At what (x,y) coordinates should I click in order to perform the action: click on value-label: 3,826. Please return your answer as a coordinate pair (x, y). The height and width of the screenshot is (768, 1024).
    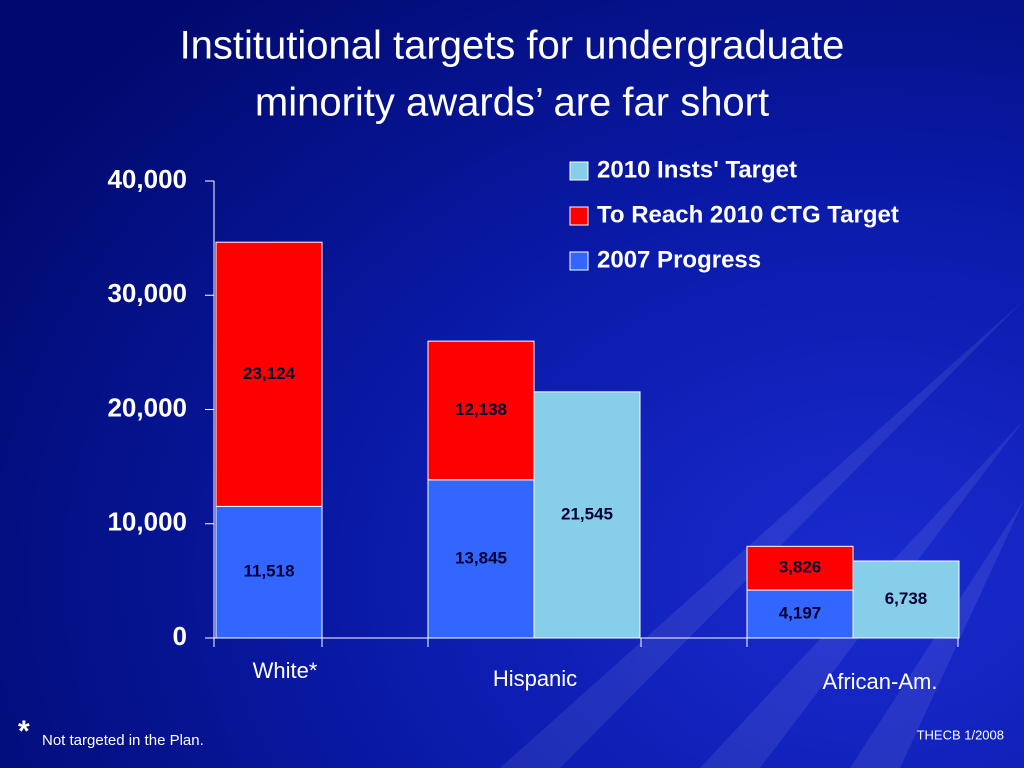
    Looking at the image, I should click on (800, 567).